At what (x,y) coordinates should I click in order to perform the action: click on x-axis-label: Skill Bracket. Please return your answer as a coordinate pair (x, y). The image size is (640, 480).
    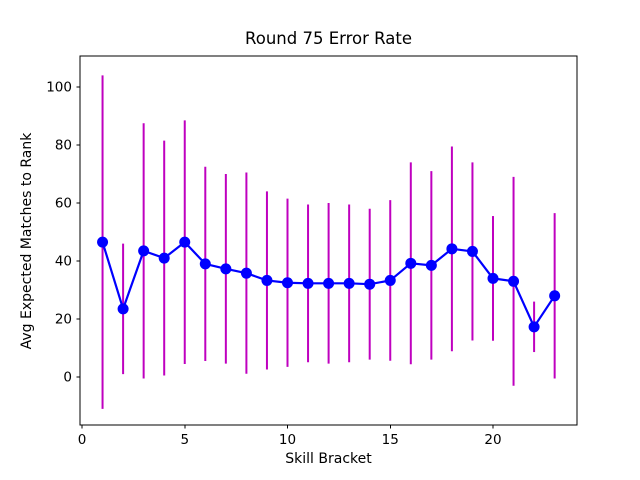
    Looking at the image, I should click on (328, 459).